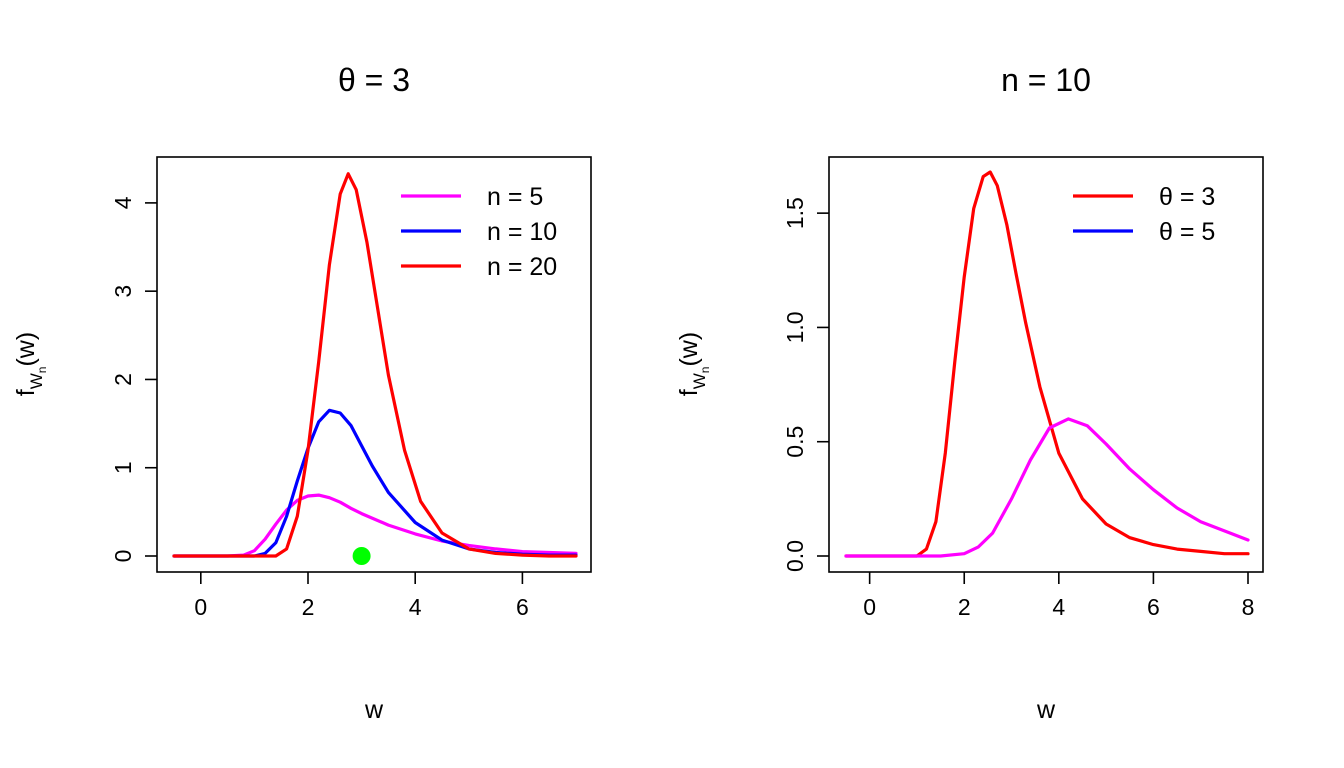 Image resolution: width=1344 pixels, height=768 pixels. Describe the element at coordinates (522, 232) in the screenshot. I see `left-legend-label: n = 10` at that location.